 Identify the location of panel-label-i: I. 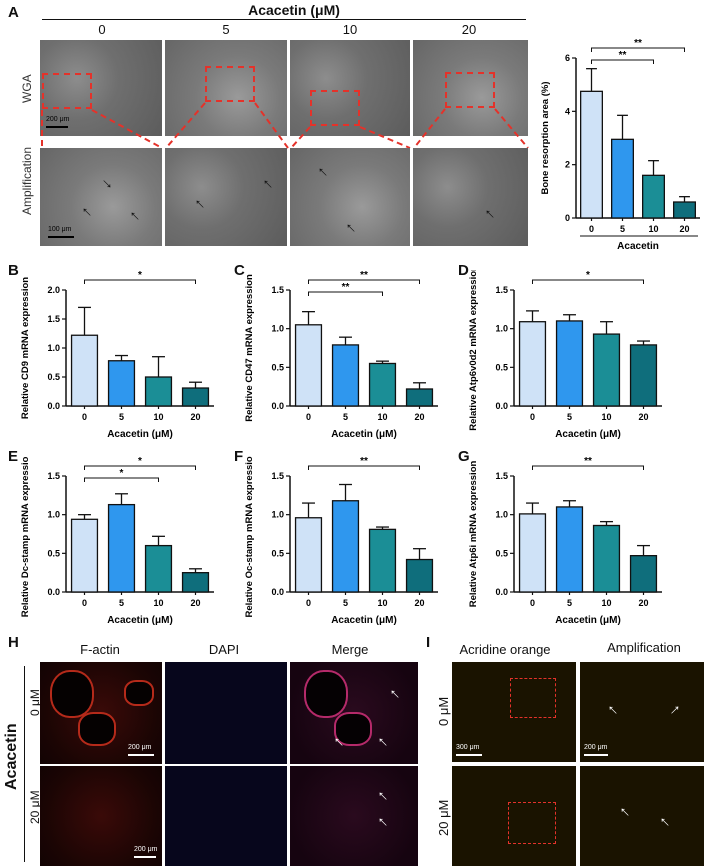
(428, 642).